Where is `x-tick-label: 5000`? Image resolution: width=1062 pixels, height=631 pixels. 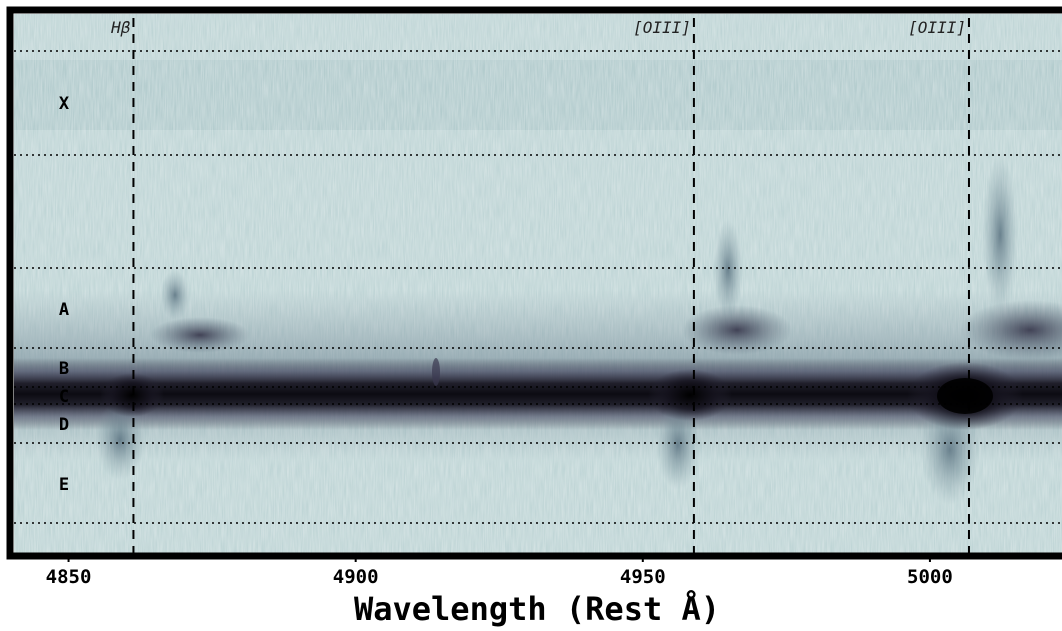
x-tick-label: 5000 is located at coordinates (930, 577).